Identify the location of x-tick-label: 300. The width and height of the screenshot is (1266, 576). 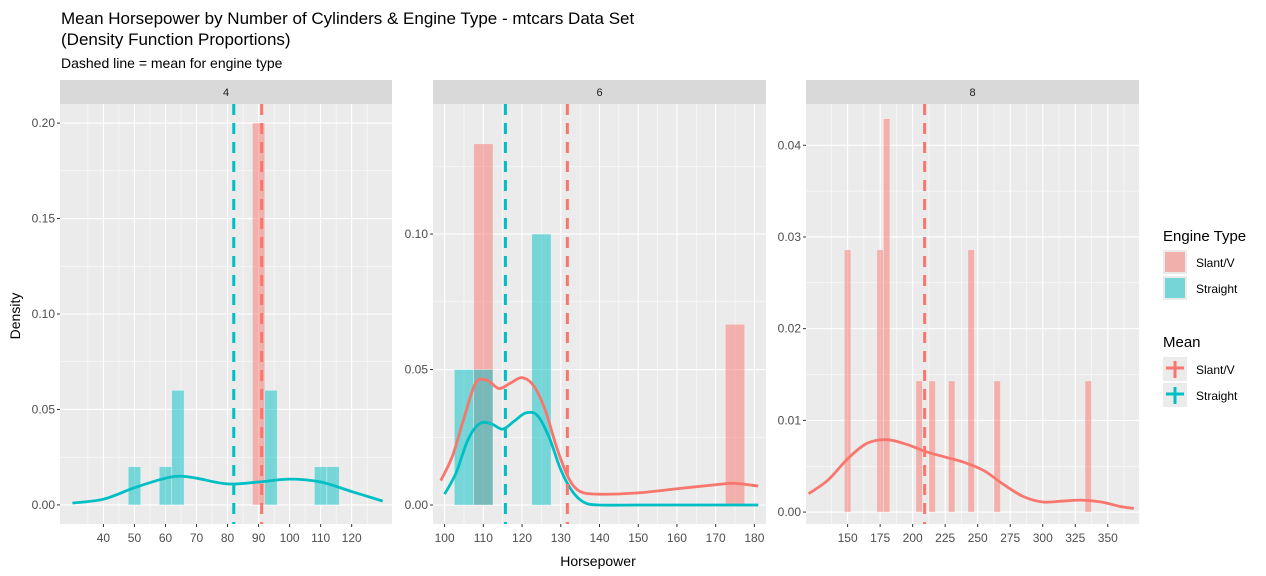
(1043, 538).